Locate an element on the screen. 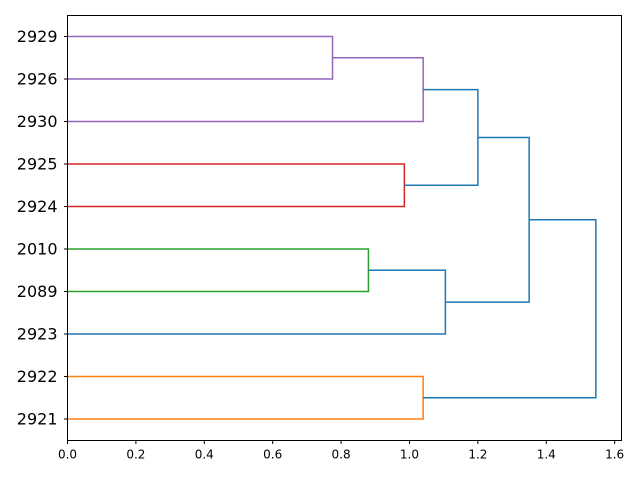  leaf-label: 2010 is located at coordinates (37, 249).